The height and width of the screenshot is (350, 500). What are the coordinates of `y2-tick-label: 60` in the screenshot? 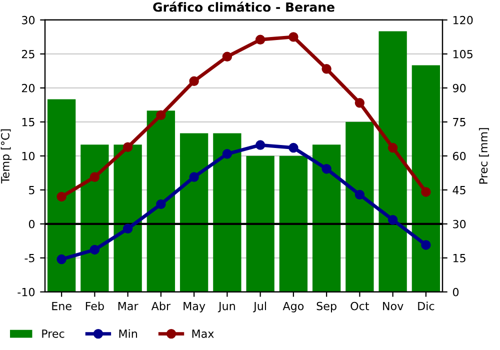 It's located at (459, 156).